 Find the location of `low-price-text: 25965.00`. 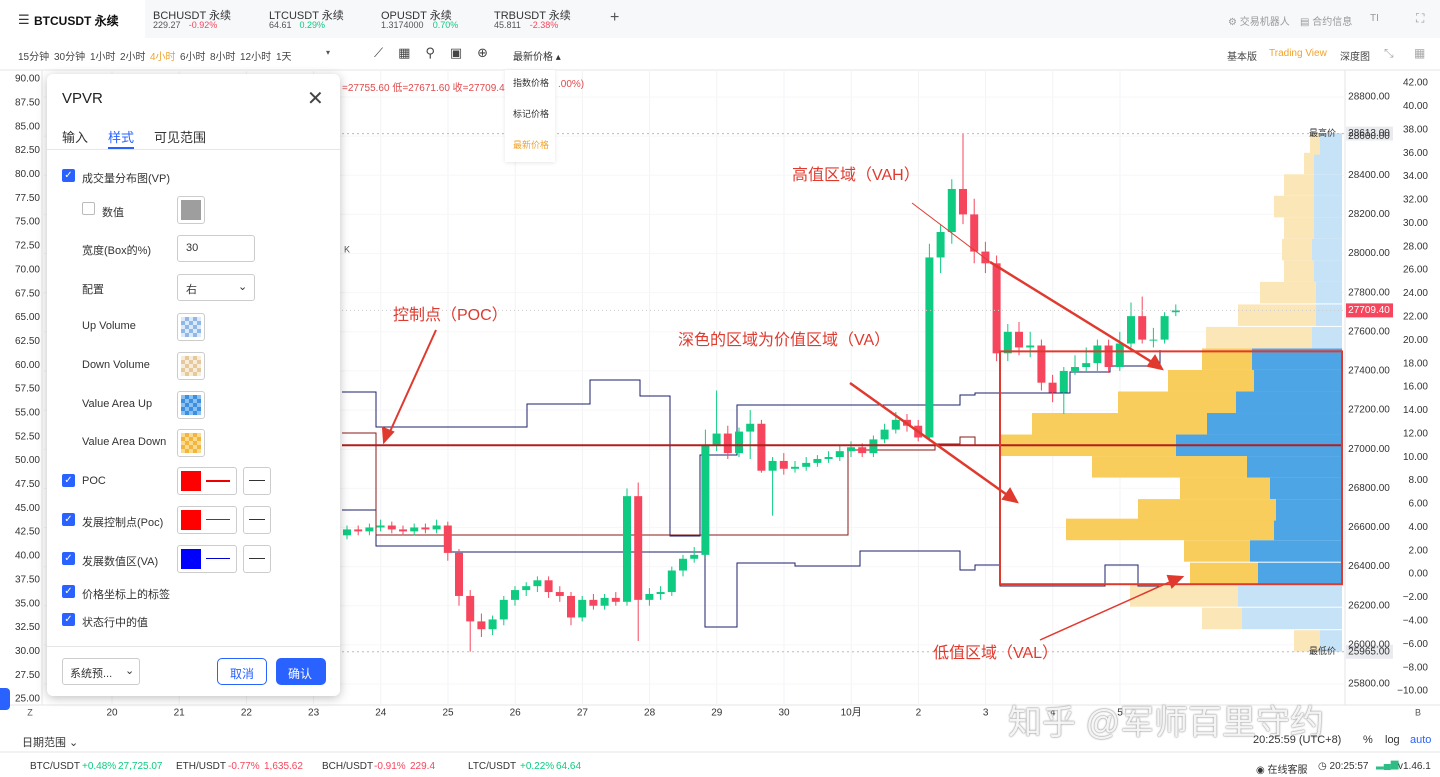

low-price-text: 25965.00 is located at coordinates (1369, 651).